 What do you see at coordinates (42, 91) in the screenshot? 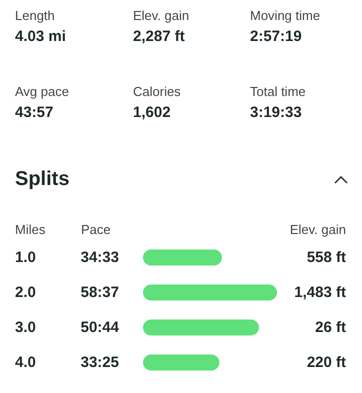
I see `text: Avg pace` at bounding box center [42, 91].